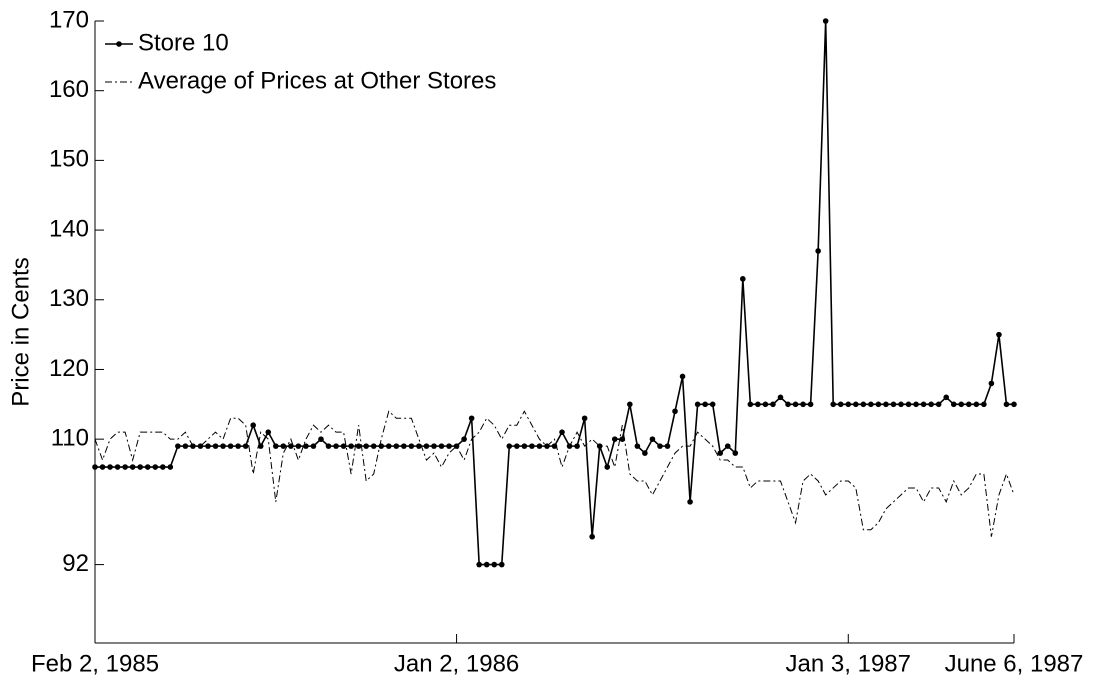  I want to click on y-tick-label: 130, so click(69, 298).